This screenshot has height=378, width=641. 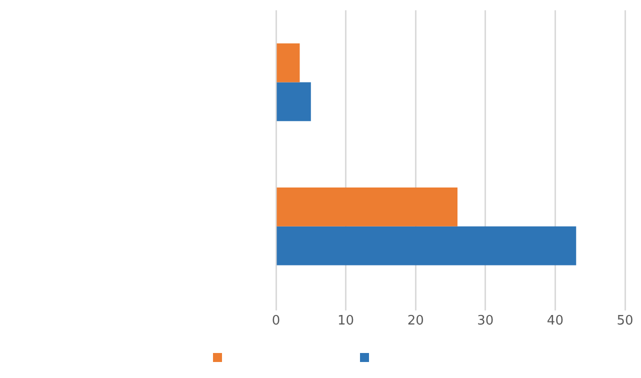 I want to click on x-tick-label: 40, so click(x=555, y=321).